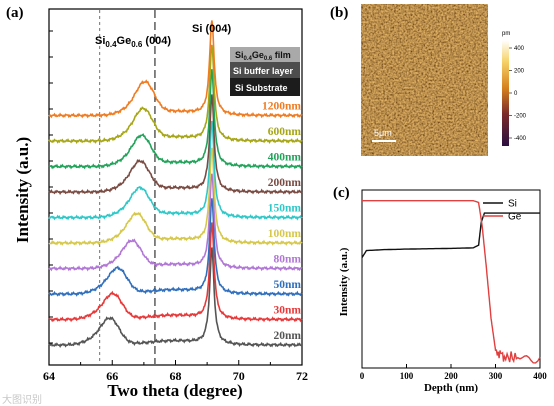 The width and height of the screenshot is (554, 406). I want to click on xrd-series-label-20nm: 20nm, so click(288, 336).